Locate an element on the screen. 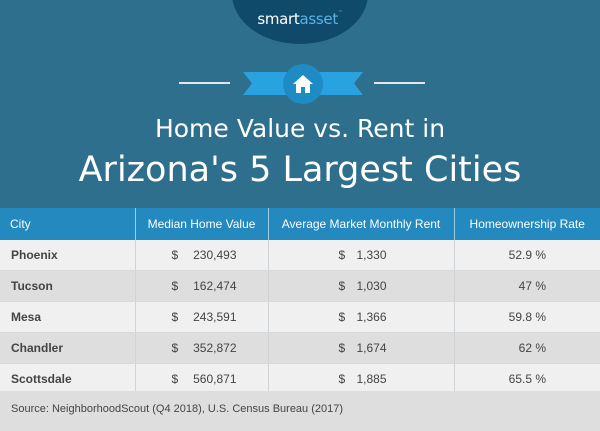  column-header-homeownership-rate: Homeownership Rate is located at coordinates (527, 224).